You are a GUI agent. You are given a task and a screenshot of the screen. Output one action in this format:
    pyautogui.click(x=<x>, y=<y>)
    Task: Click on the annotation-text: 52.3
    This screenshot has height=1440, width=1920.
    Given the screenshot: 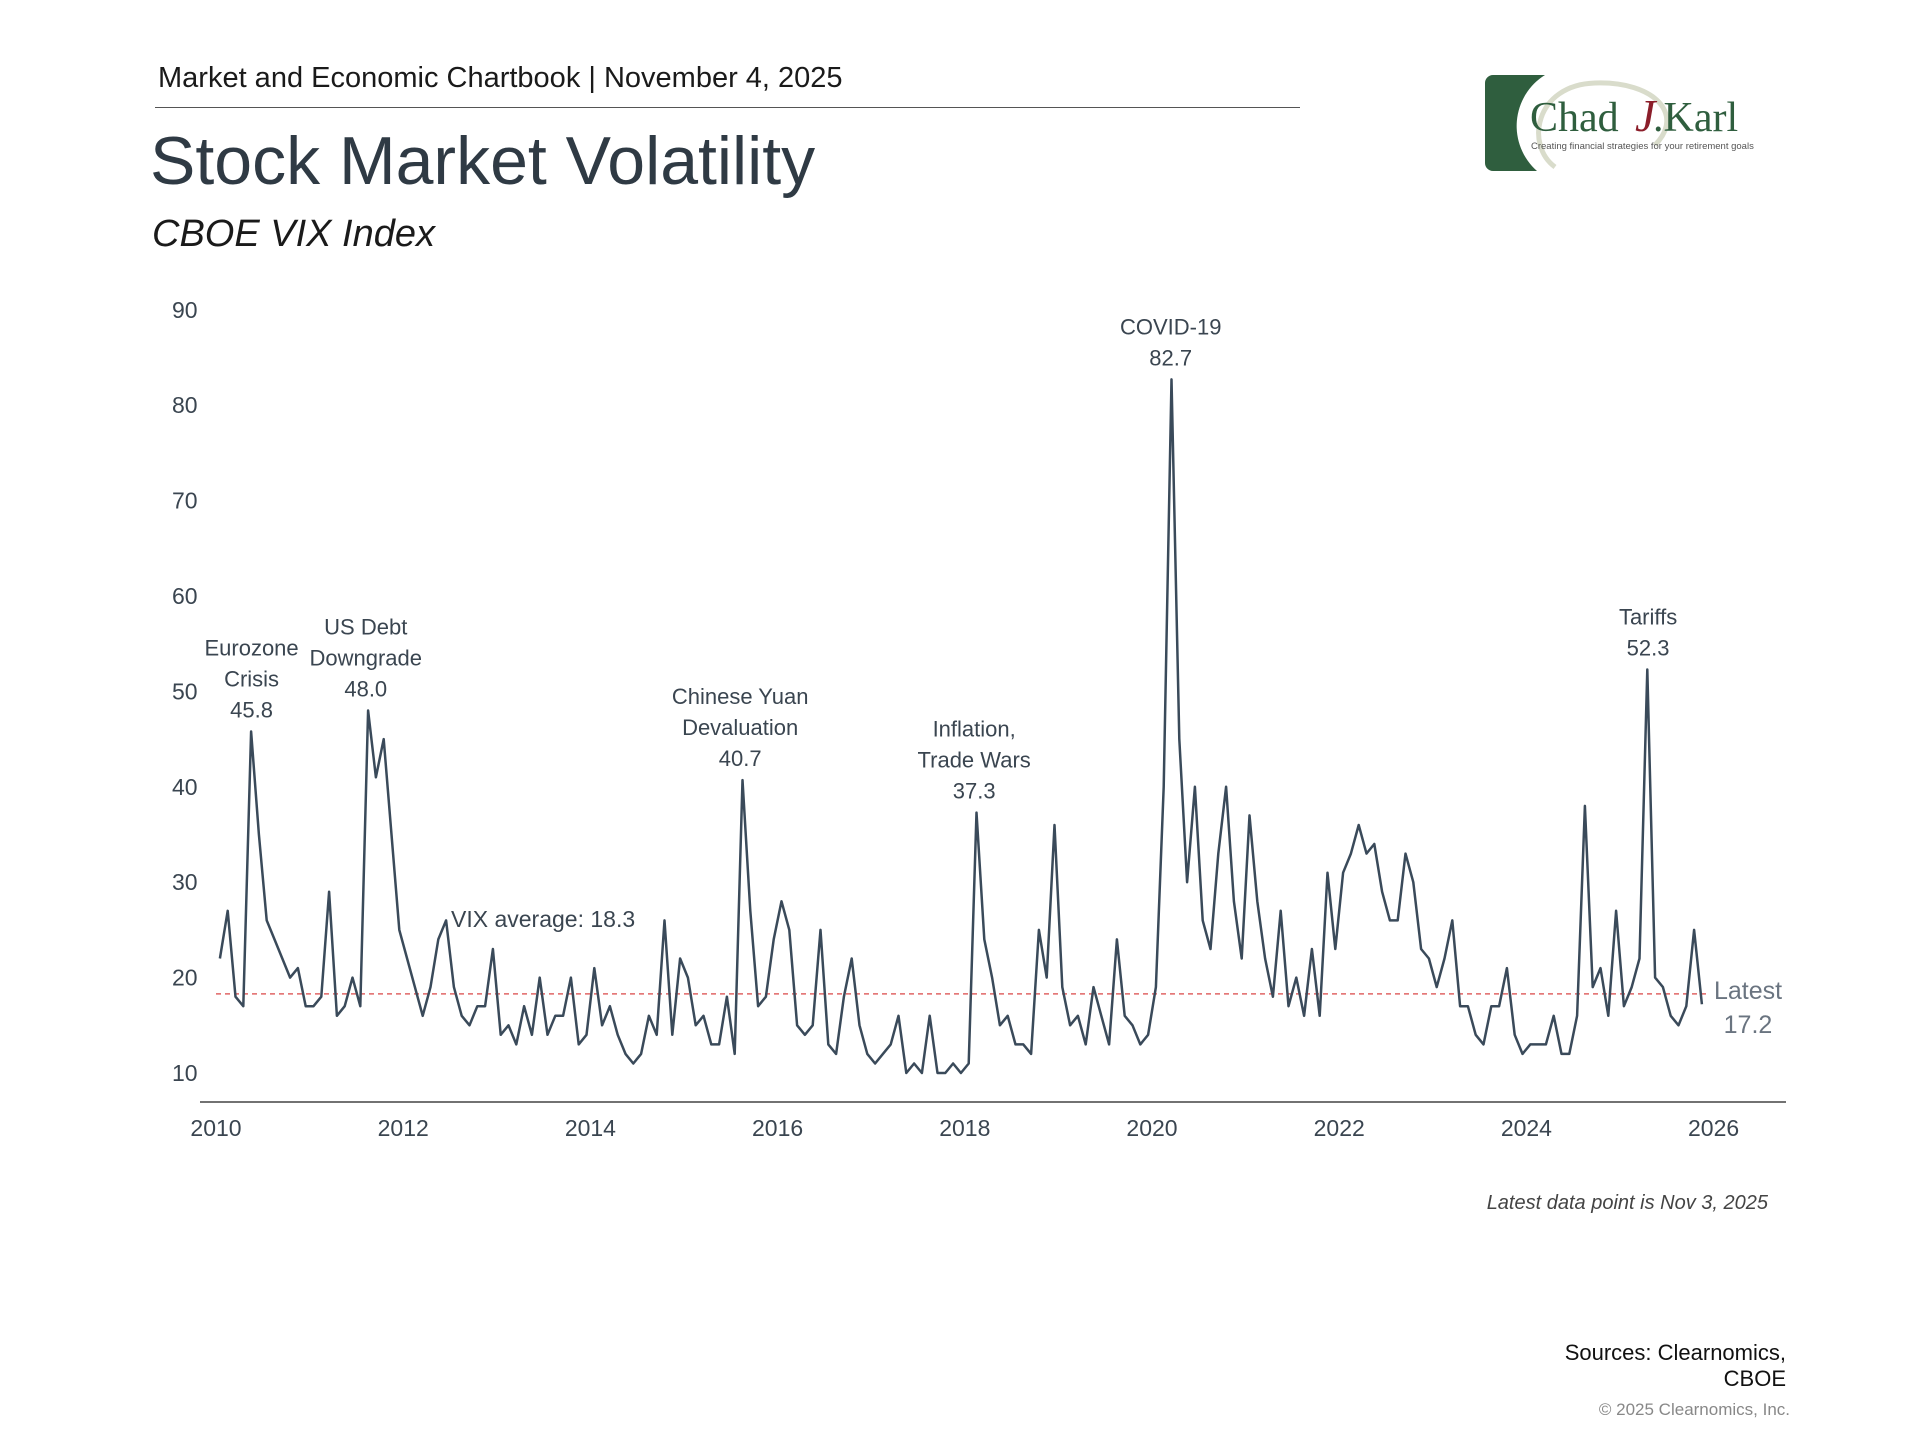 What is the action you would take?
    pyautogui.click(x=1648, y=647)
    